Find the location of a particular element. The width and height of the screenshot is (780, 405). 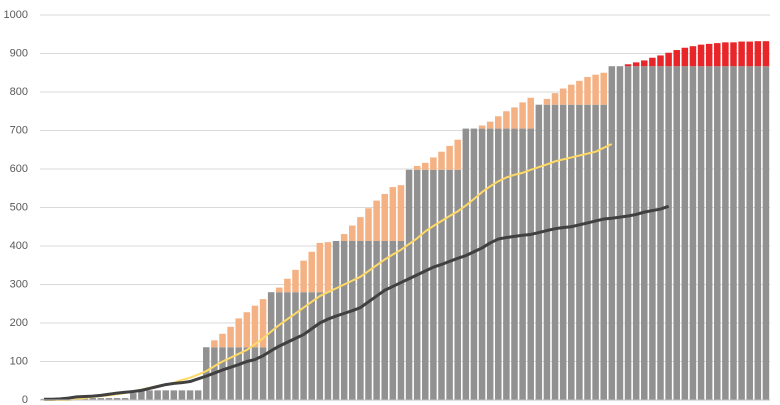

y-tick-label: 100 is located at coordinates (19, 361).